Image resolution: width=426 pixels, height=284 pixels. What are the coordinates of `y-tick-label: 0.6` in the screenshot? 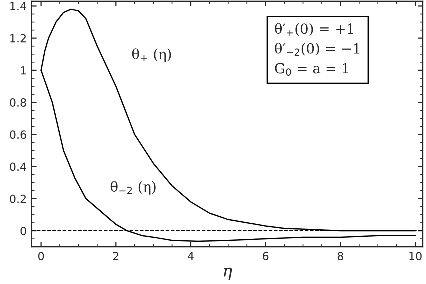 It's located at (18, 135).